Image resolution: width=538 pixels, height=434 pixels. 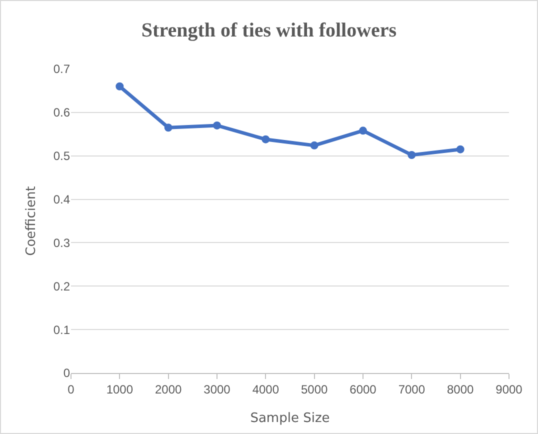 I want to click on x-tick-label: 7000, so click(x=412, y=389).